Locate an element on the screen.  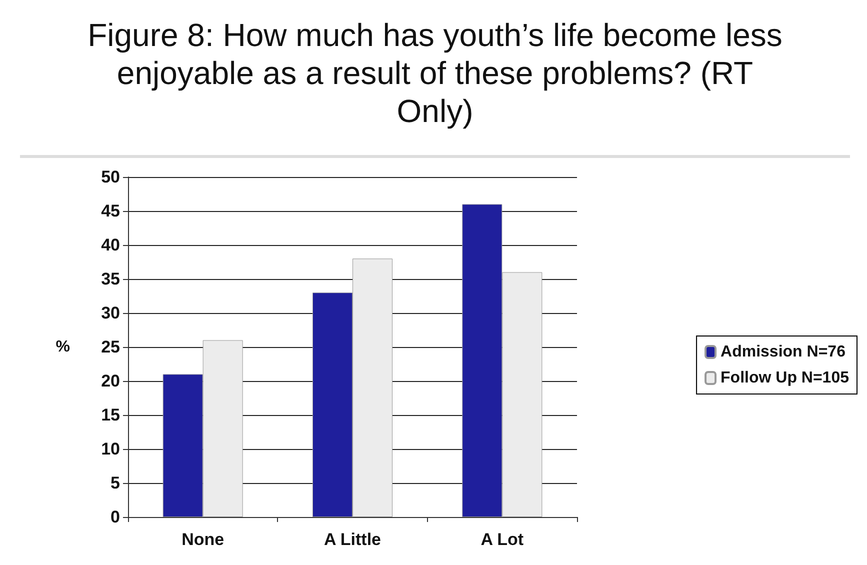
legend-label: Follow Up N=105 is located at coordinates (785, 378).